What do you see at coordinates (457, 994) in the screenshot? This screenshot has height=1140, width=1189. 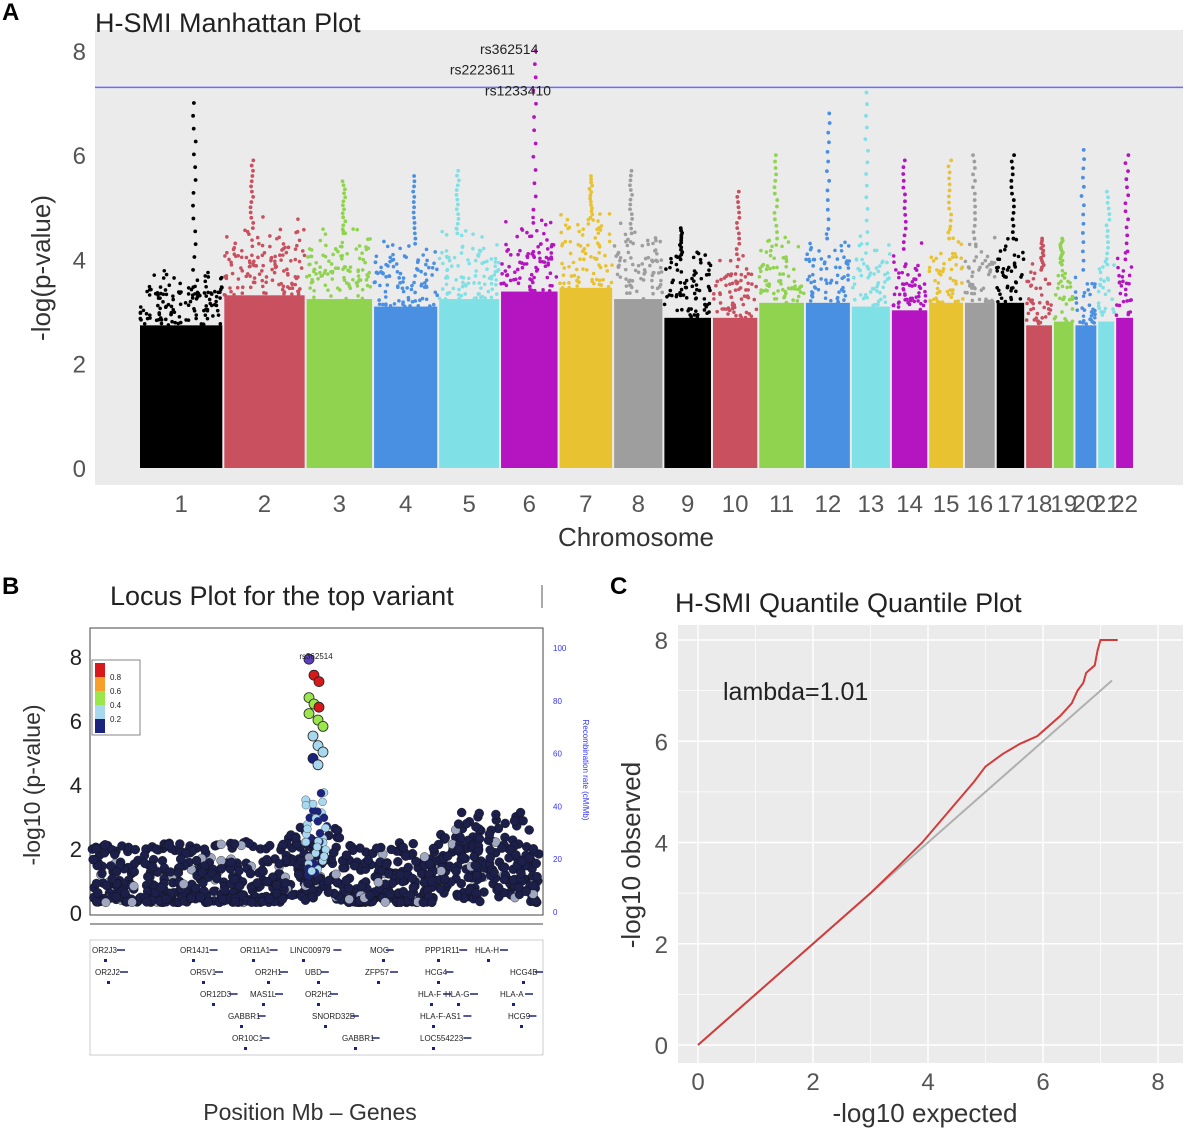 I see `gene-label: HLA-G` at bounding box center [457, 994].